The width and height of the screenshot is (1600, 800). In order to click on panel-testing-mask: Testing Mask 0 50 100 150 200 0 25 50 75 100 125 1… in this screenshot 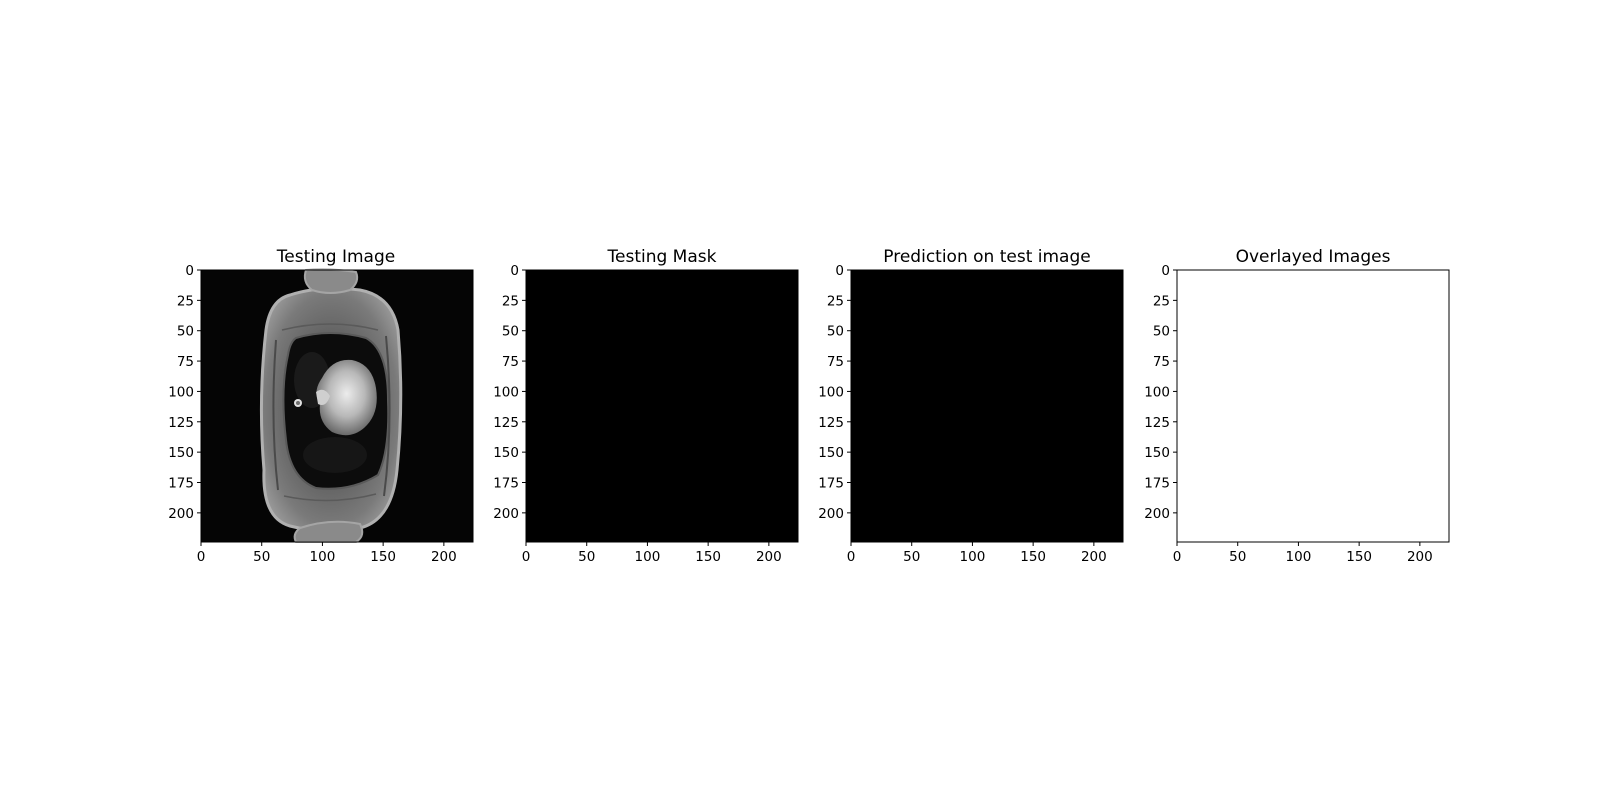, I will do `click(646, 406)`.